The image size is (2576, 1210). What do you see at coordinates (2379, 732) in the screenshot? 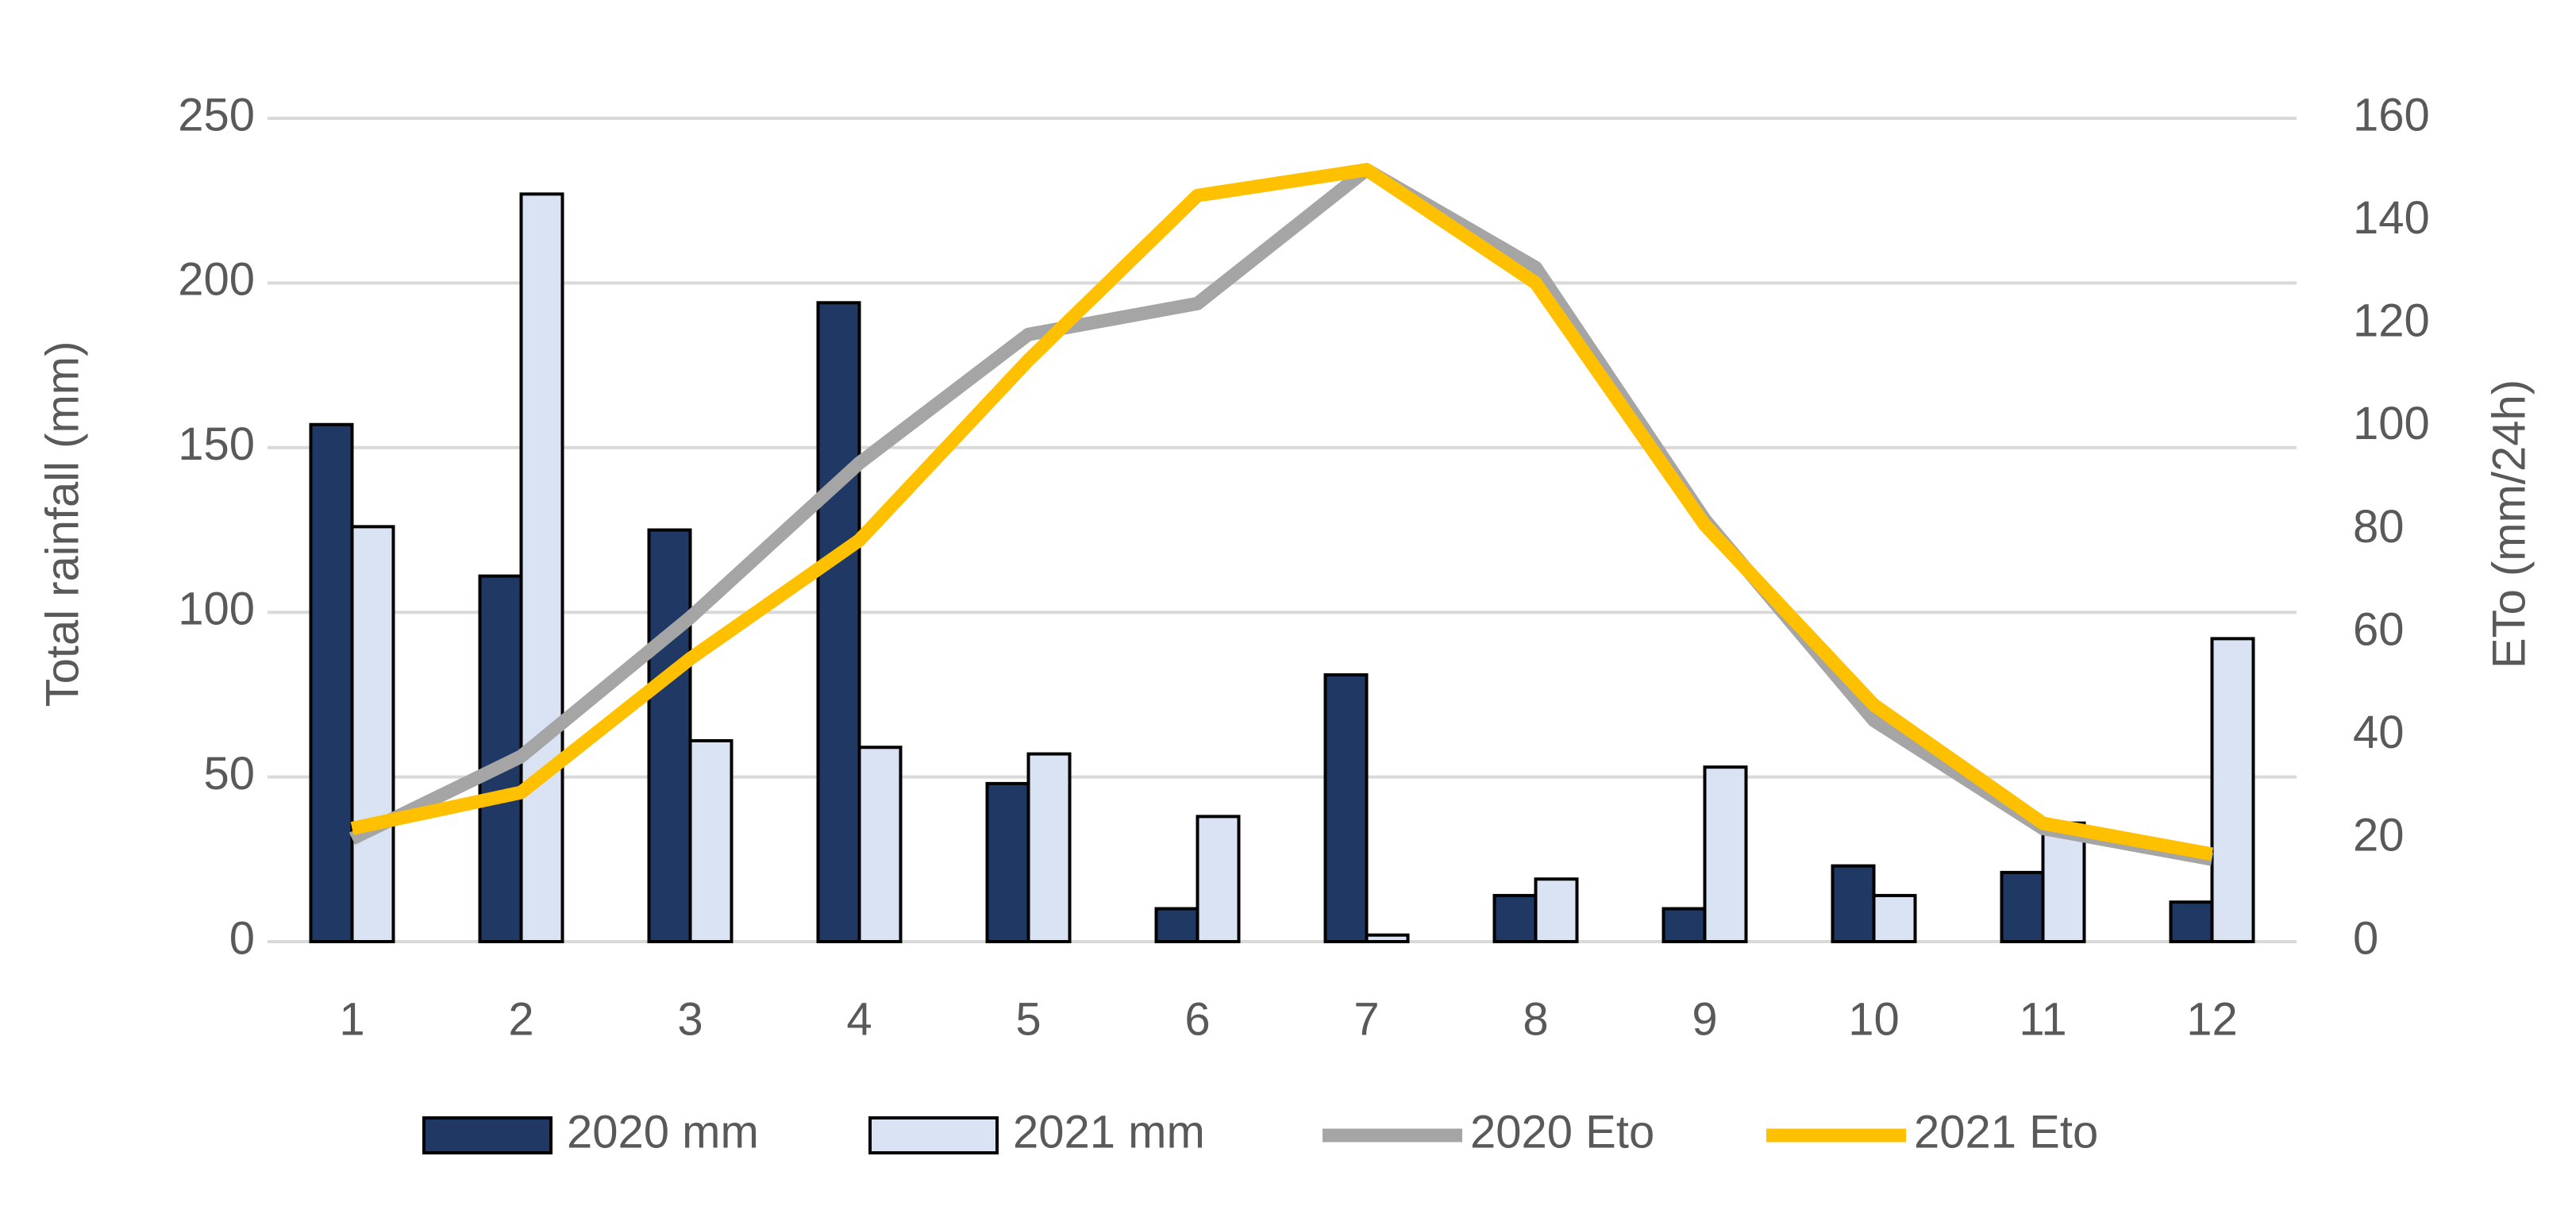
I see `y2-tick-label: 40` at bounding box center [2379, 732].